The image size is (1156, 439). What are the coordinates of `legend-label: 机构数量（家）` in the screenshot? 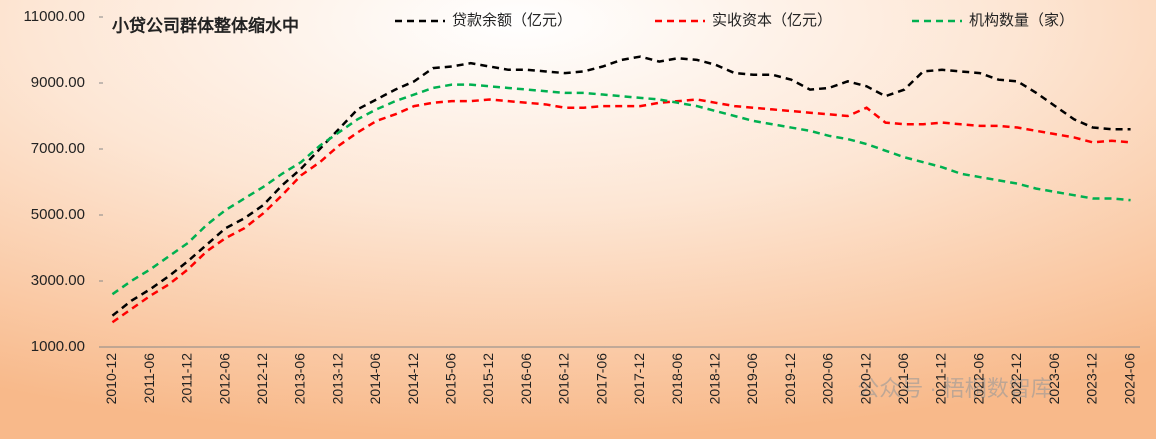 It's located at (1021, 20).